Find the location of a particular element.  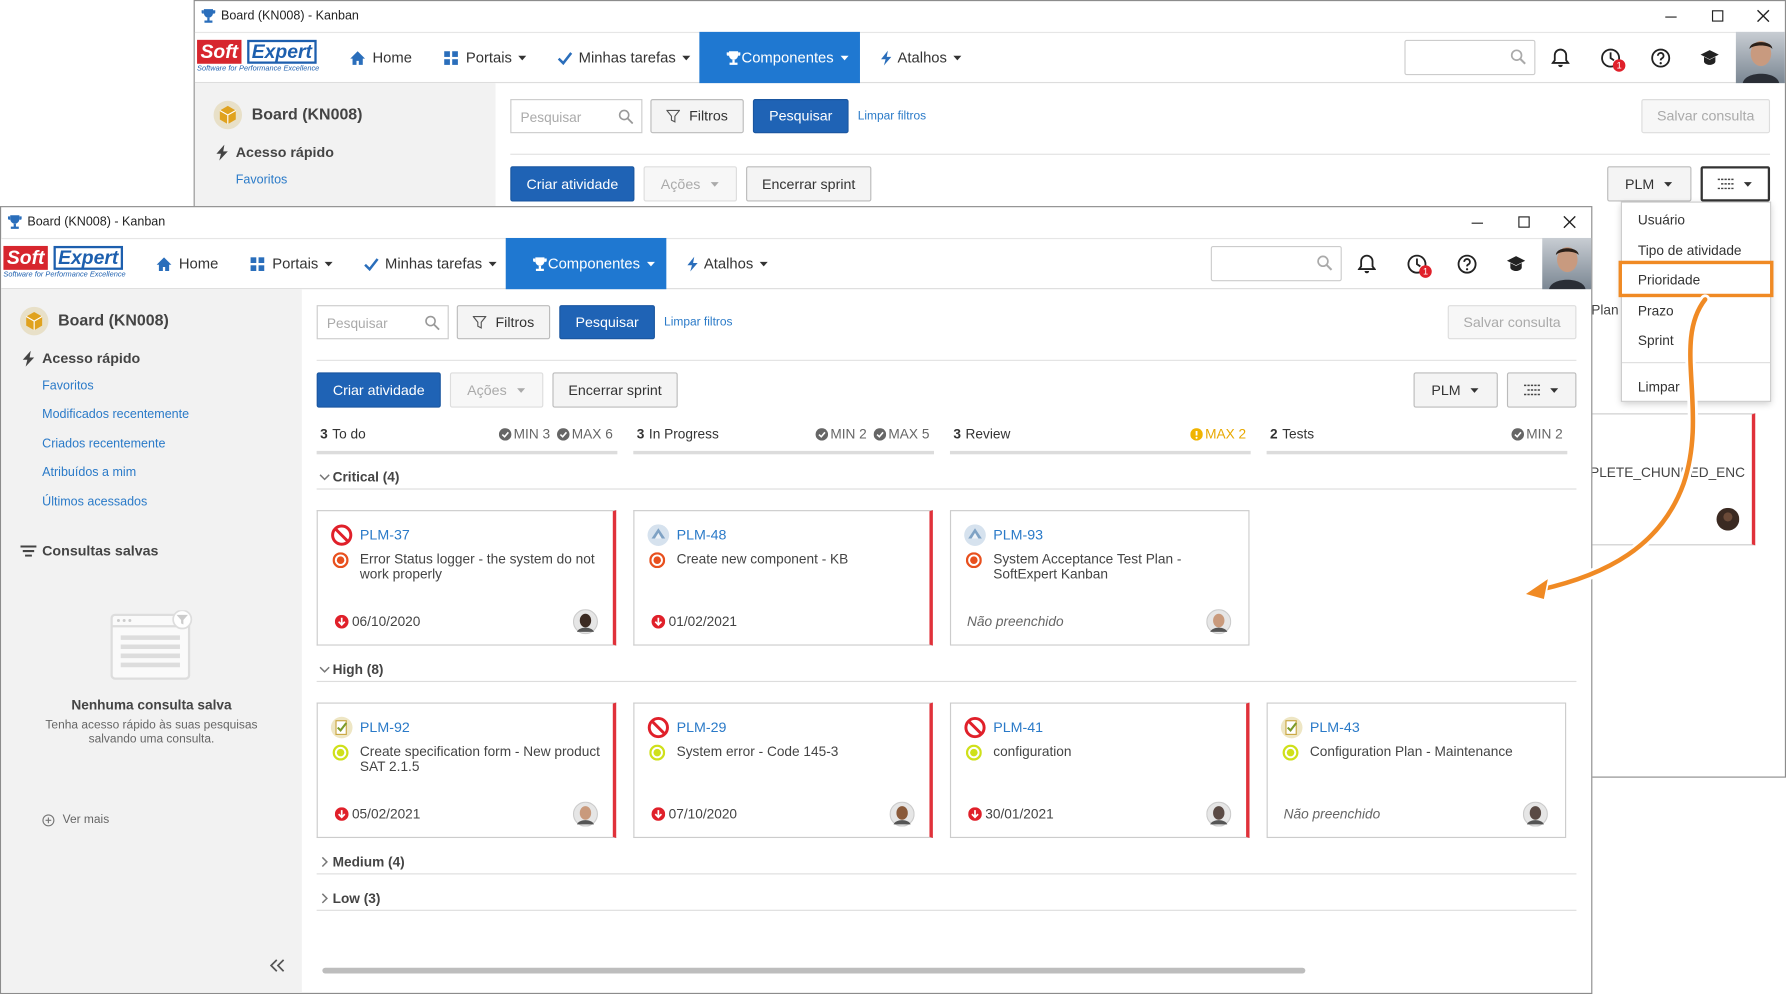

menu-item: Prioridade is located at coordinates (1669, 280).